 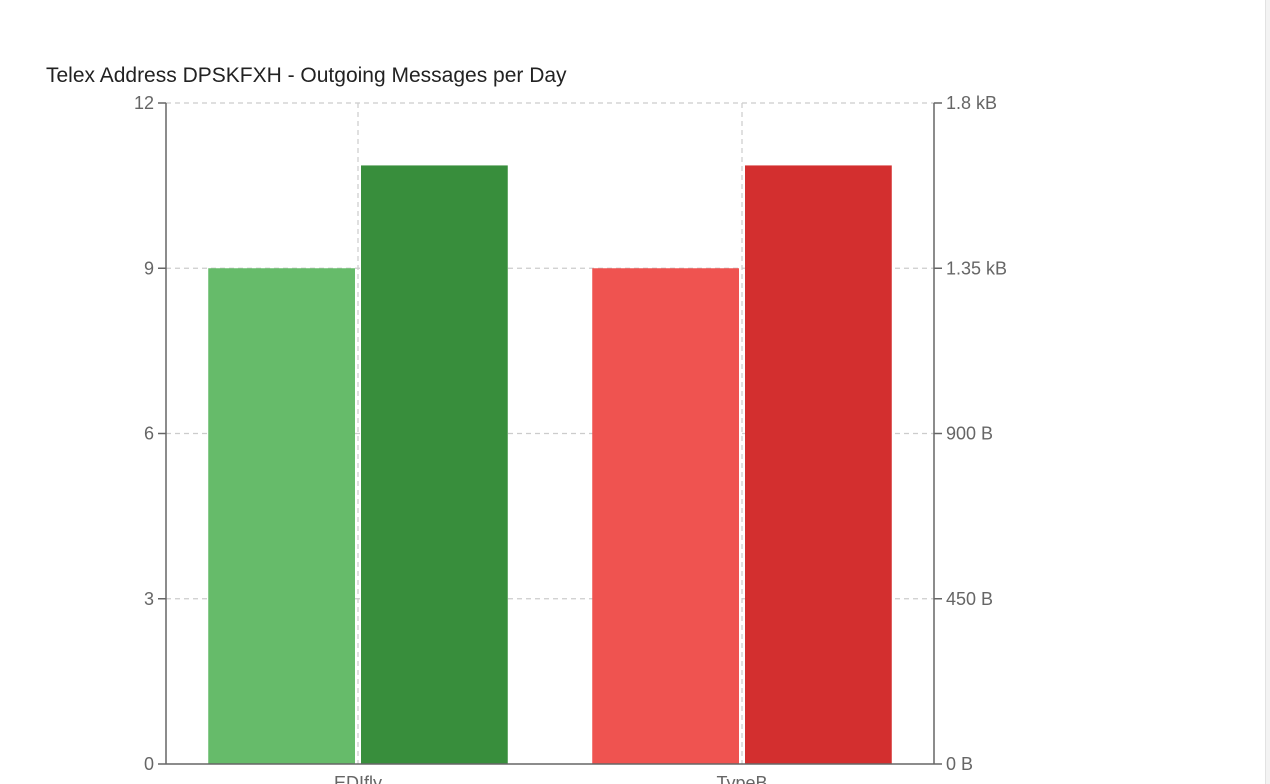 I want to click on bar-typeb-size, so click(x=818, y=464).